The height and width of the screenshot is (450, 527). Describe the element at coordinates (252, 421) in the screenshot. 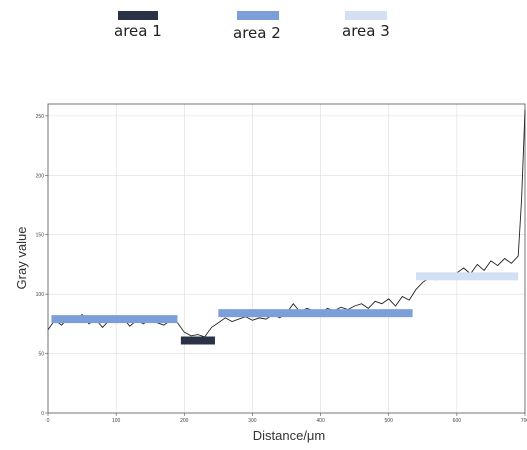

I see `x-tick-label: 300` at that location.